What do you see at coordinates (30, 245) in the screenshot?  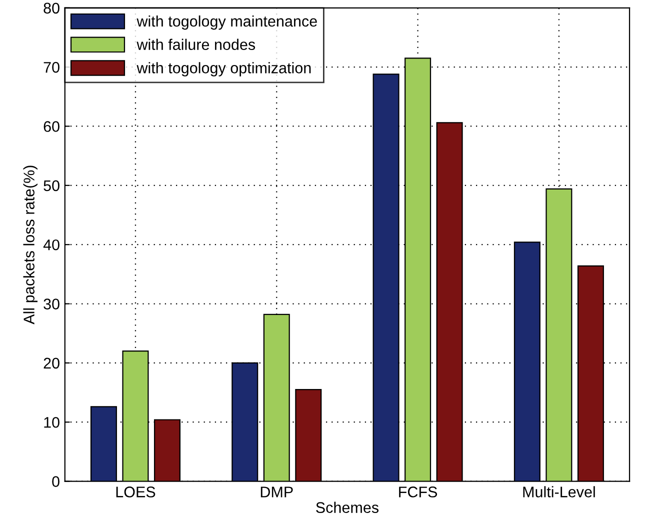 I see `y-axis-title: All packets loss rate(%)` at bounding box center [30, 245].